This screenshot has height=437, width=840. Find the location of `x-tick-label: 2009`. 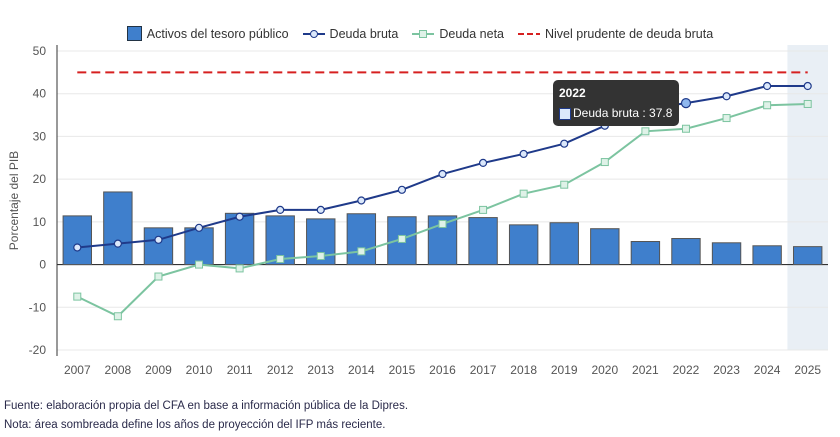

x-tick-label: 2009 is located at coordinates (158, 370).